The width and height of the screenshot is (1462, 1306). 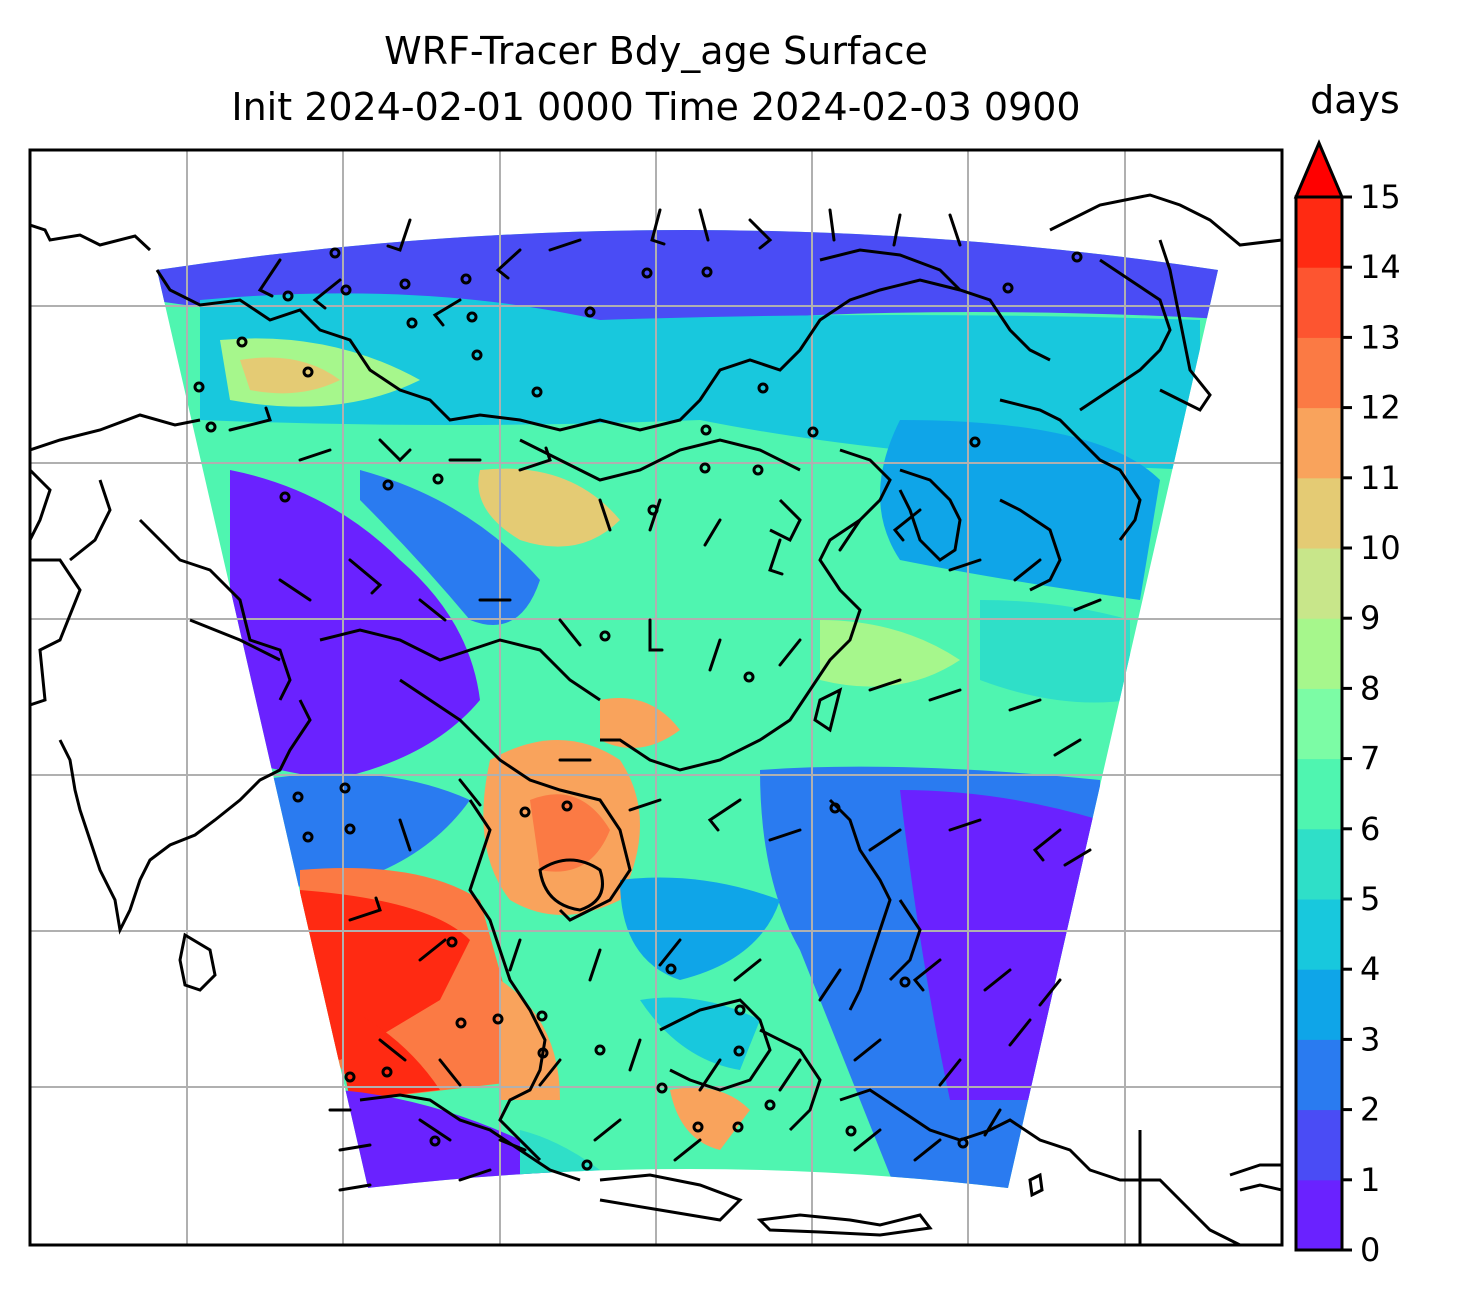 I want to click on colorbar-tick-label: 0, so click(x=1370, y=1250).